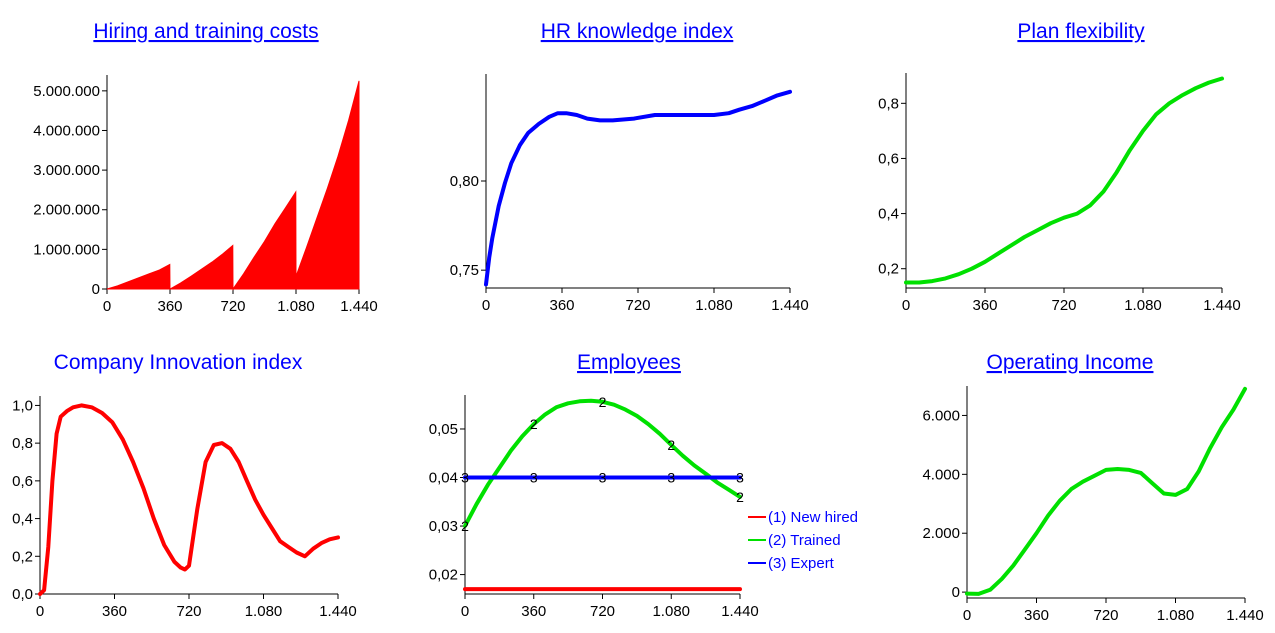 The height and width of the screenshot is (633, 1275). Describe the element at coordinates (443, 429) in the screenshot. I see `y-tick-label: 0,05` at that location.